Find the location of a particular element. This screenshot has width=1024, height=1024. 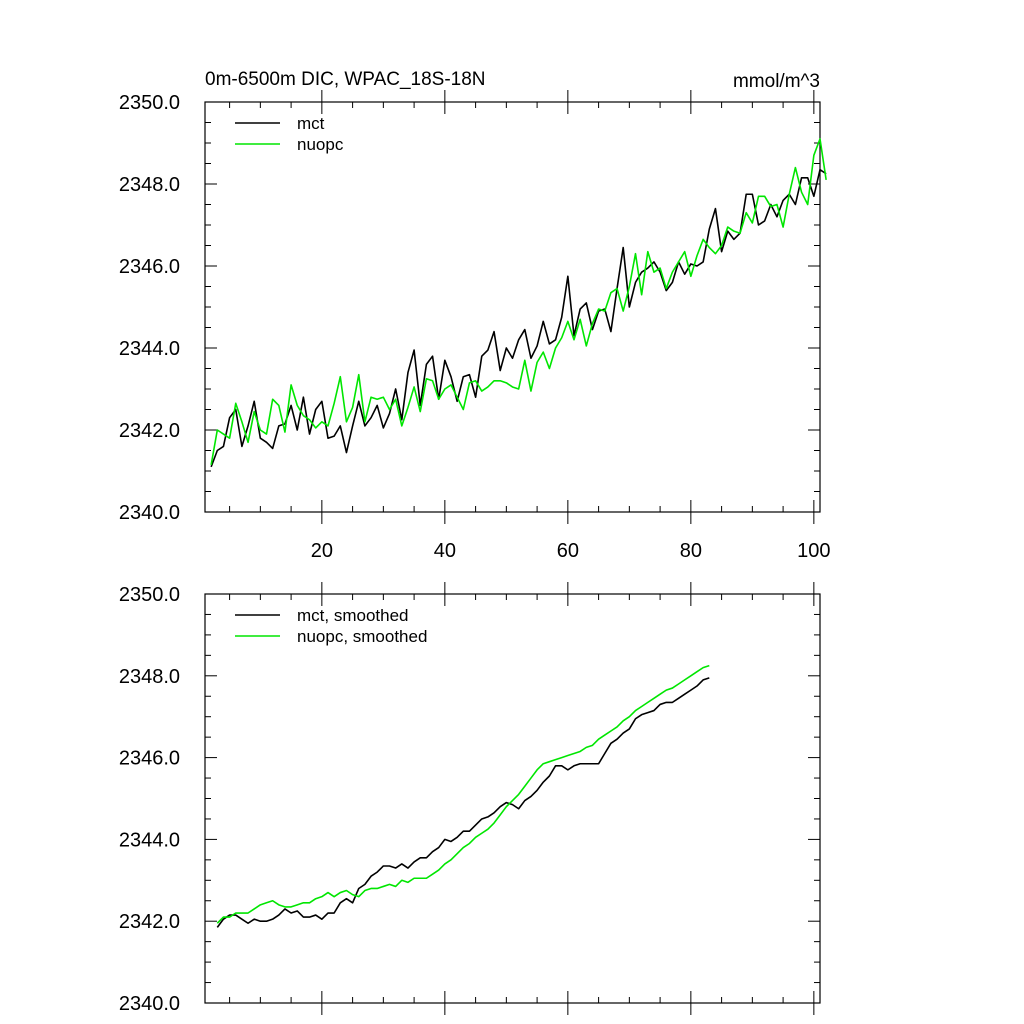

legend-label: mct is located at coordinates (311, 123).